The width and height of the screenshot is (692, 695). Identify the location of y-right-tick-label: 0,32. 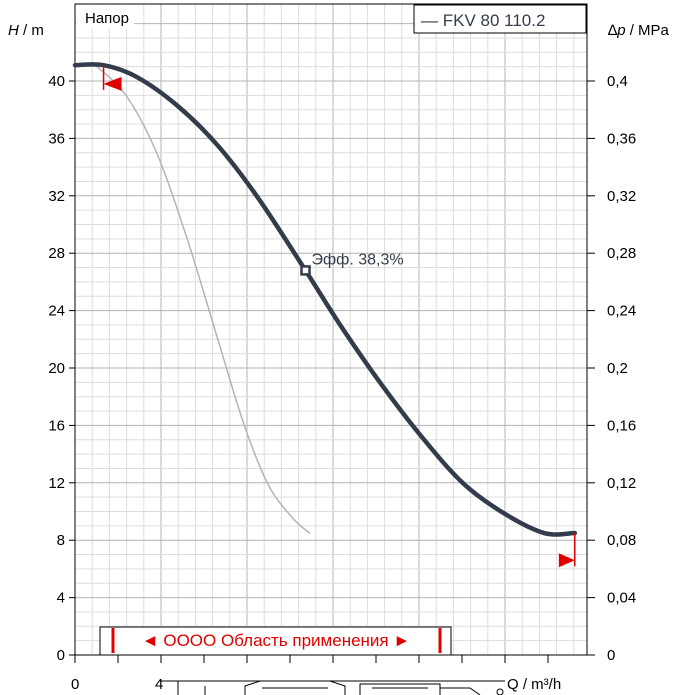
(621, 196).